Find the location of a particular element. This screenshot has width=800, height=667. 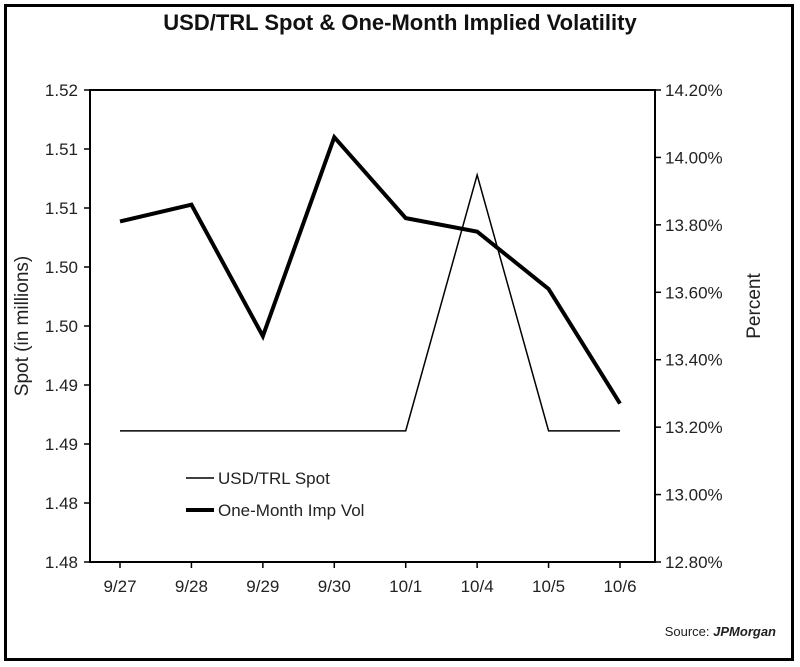

y2-tick-label: 13.20% is located at coordinates (694, 427).